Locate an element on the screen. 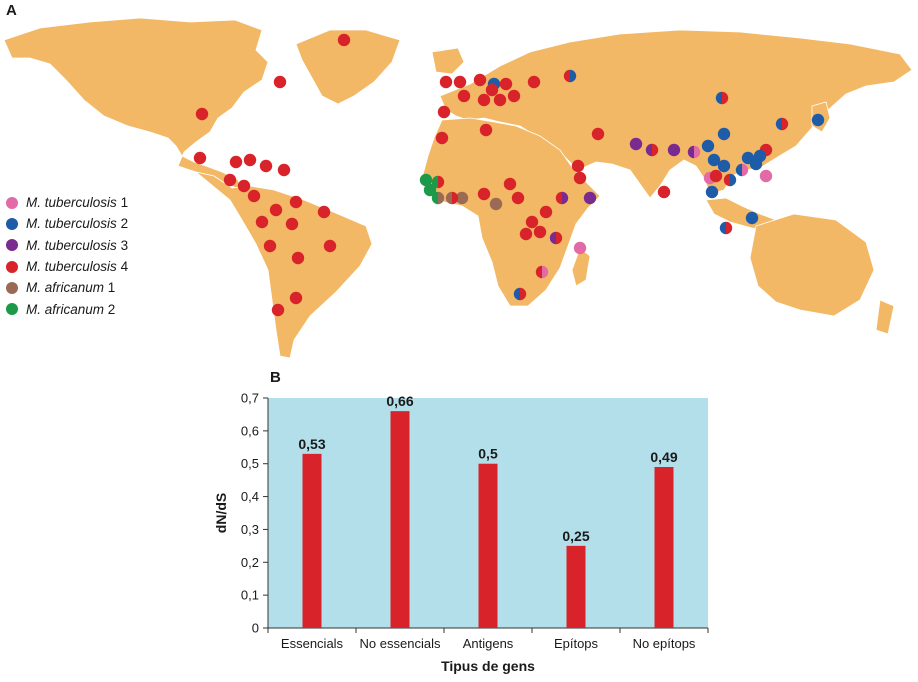 The image size is (918, 682). y-axis-title: dN/dS is located at coordinates (221, 513).